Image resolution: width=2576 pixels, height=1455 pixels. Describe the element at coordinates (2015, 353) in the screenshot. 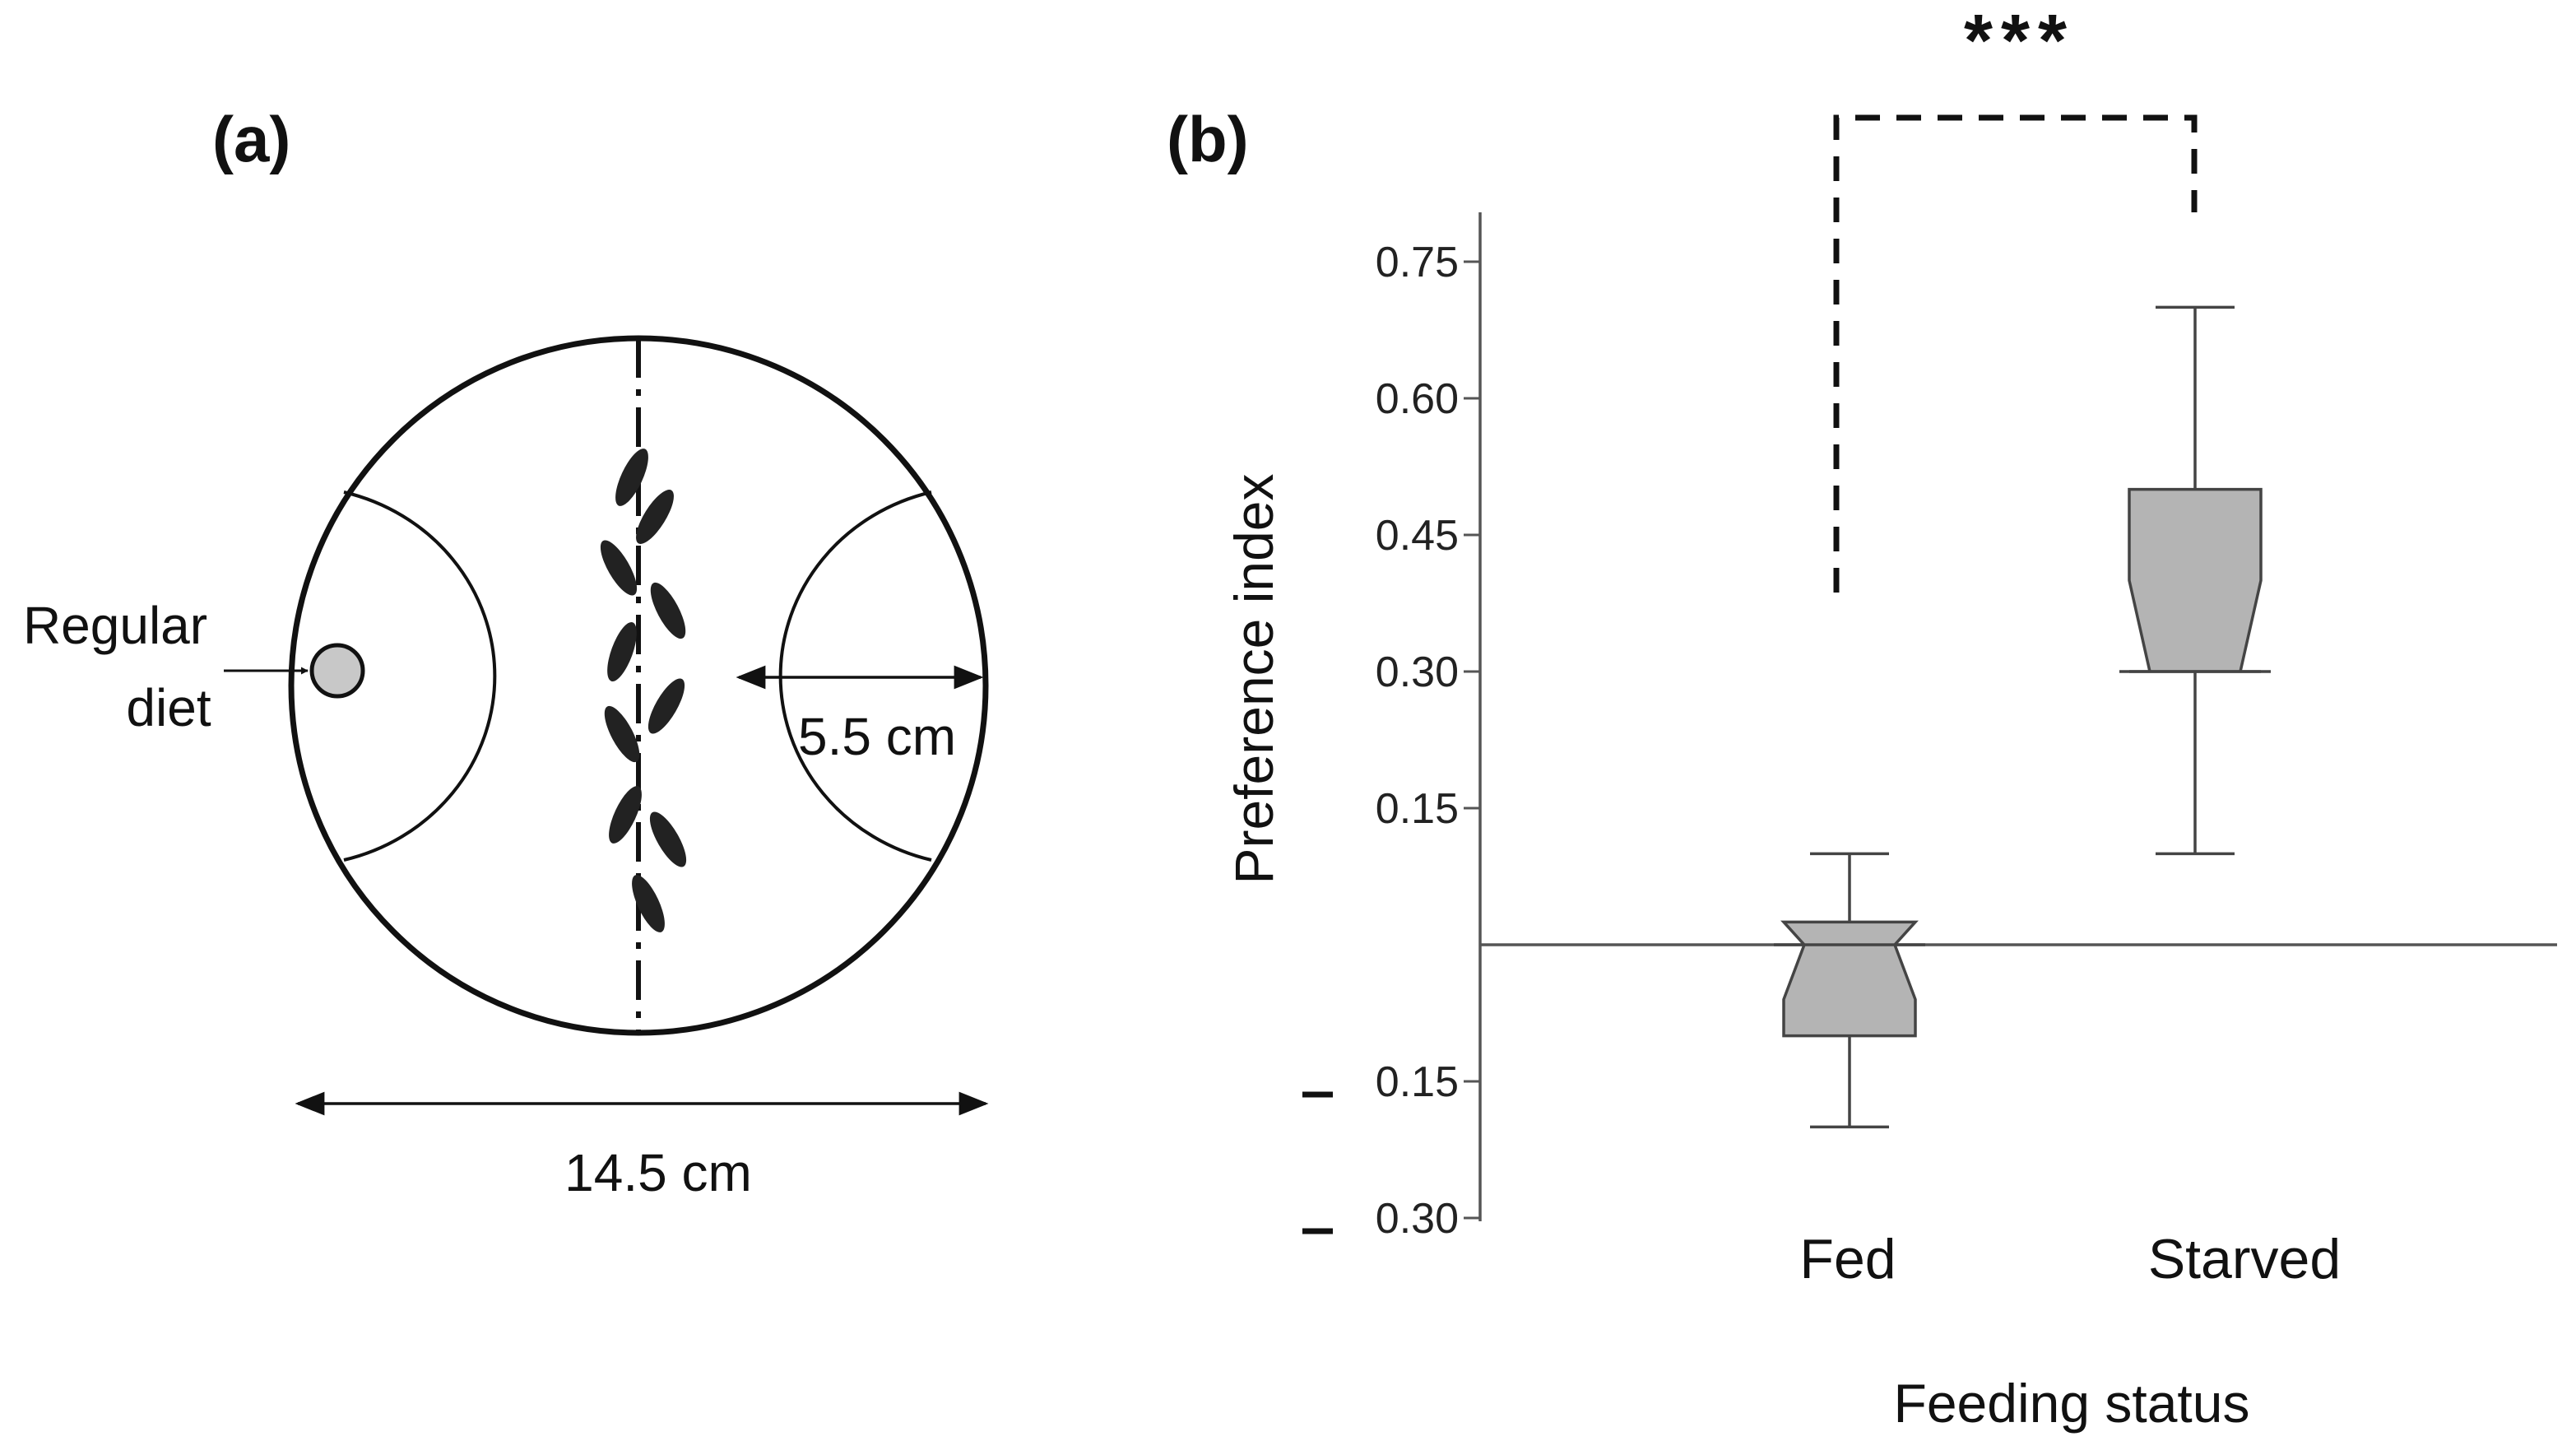

I see `significance-bracket-line` at that location.